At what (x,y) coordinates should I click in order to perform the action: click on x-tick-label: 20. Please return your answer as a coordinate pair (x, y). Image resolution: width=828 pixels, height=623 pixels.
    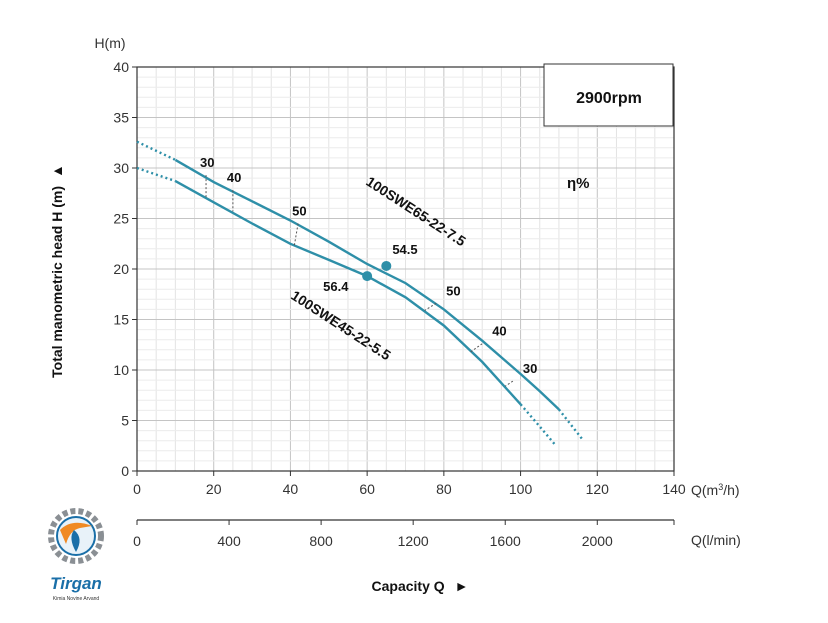
    Looking at the image, I should click on (214, 489).